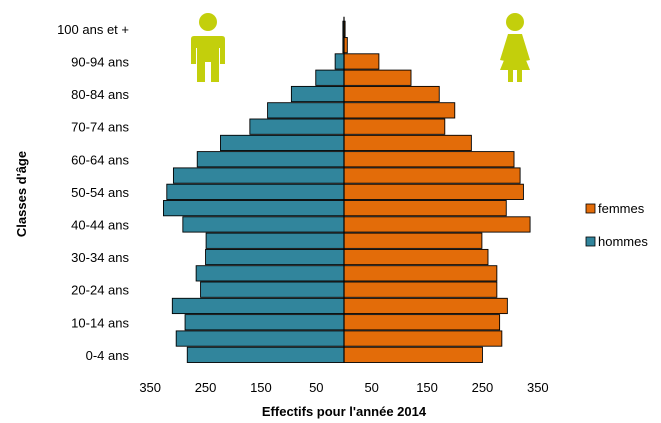 Image resolution: width=661 pixels, height=423 pixels. I want to click on y-tick-label: 30-34 ans, so click(100, 257).